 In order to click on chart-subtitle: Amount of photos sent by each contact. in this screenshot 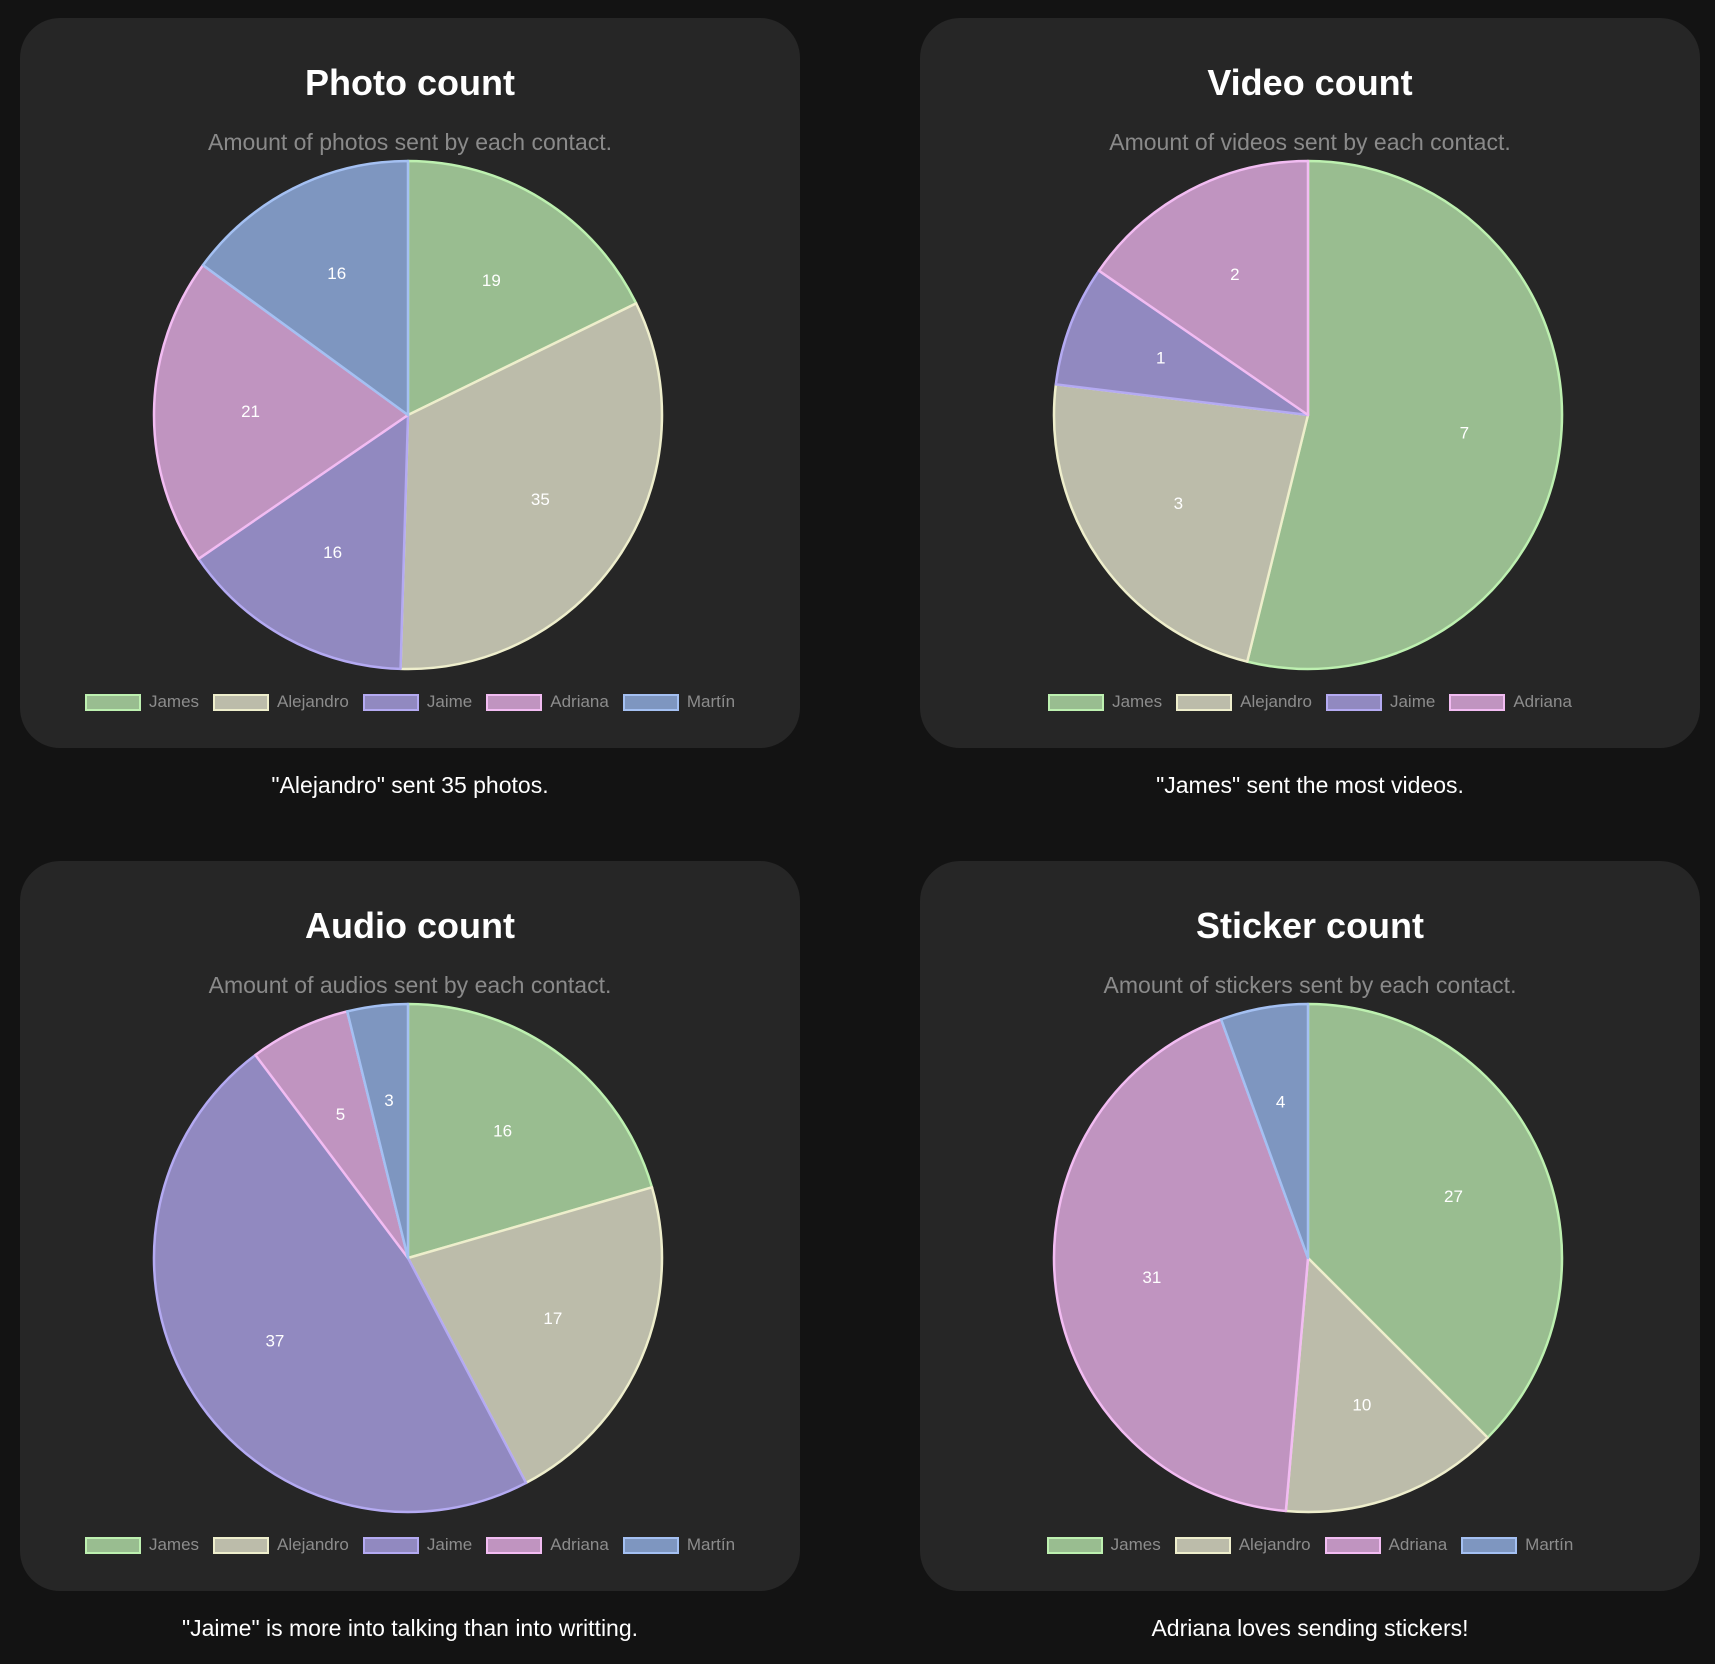, I will do `click(410, 142)`.